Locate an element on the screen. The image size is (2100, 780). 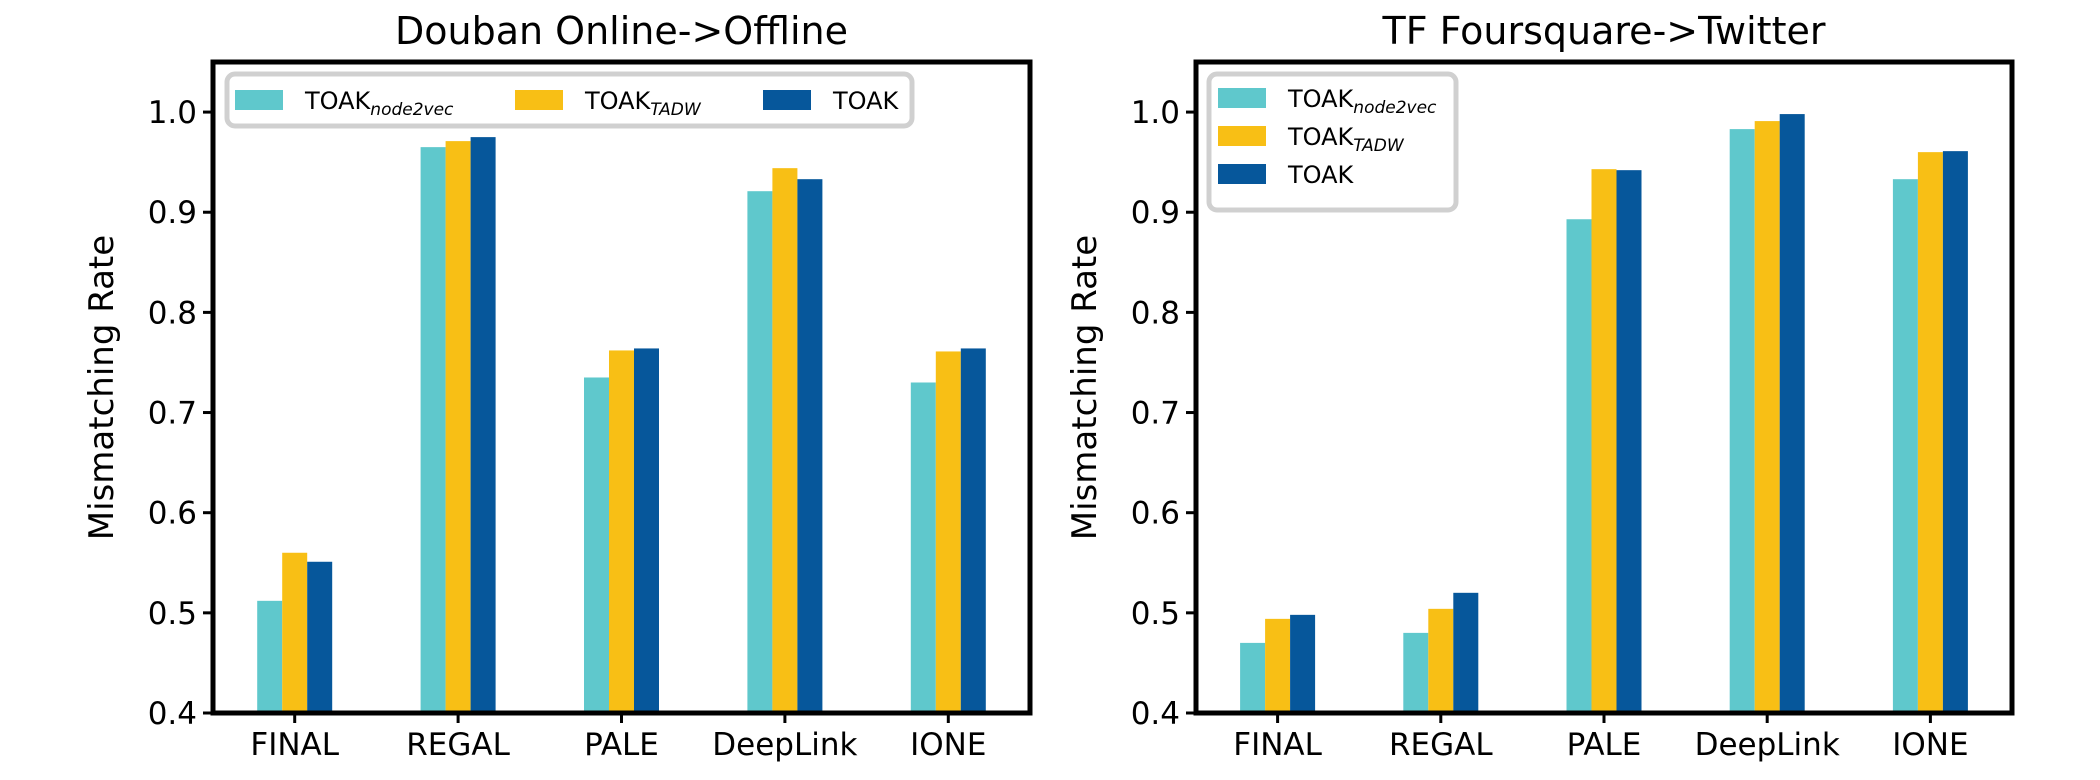
chart-title: TF Foursquare->Twitter is located at coordinates (1604, 31).